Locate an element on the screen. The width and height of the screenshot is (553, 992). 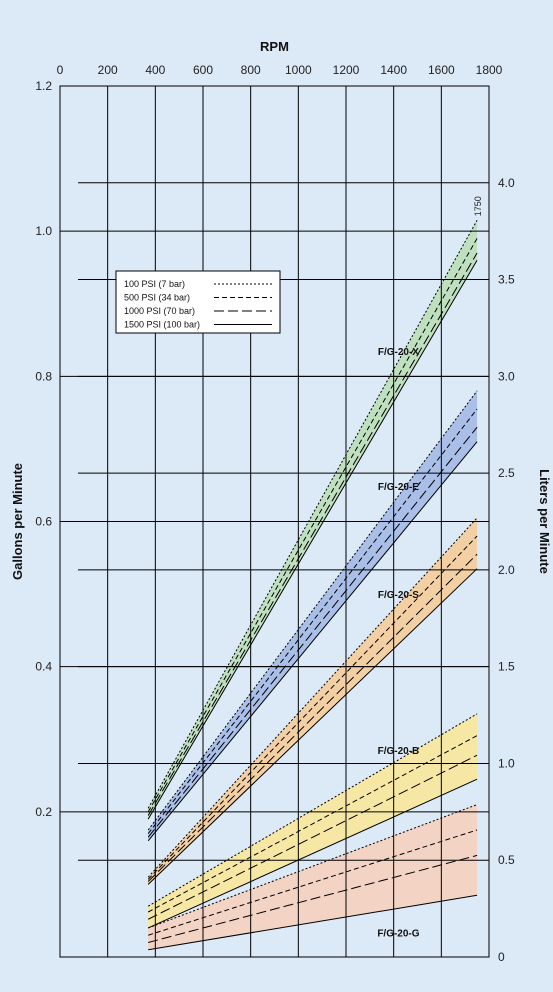
x-tick-label-6: 1200 is located at coordinates (346, 70).